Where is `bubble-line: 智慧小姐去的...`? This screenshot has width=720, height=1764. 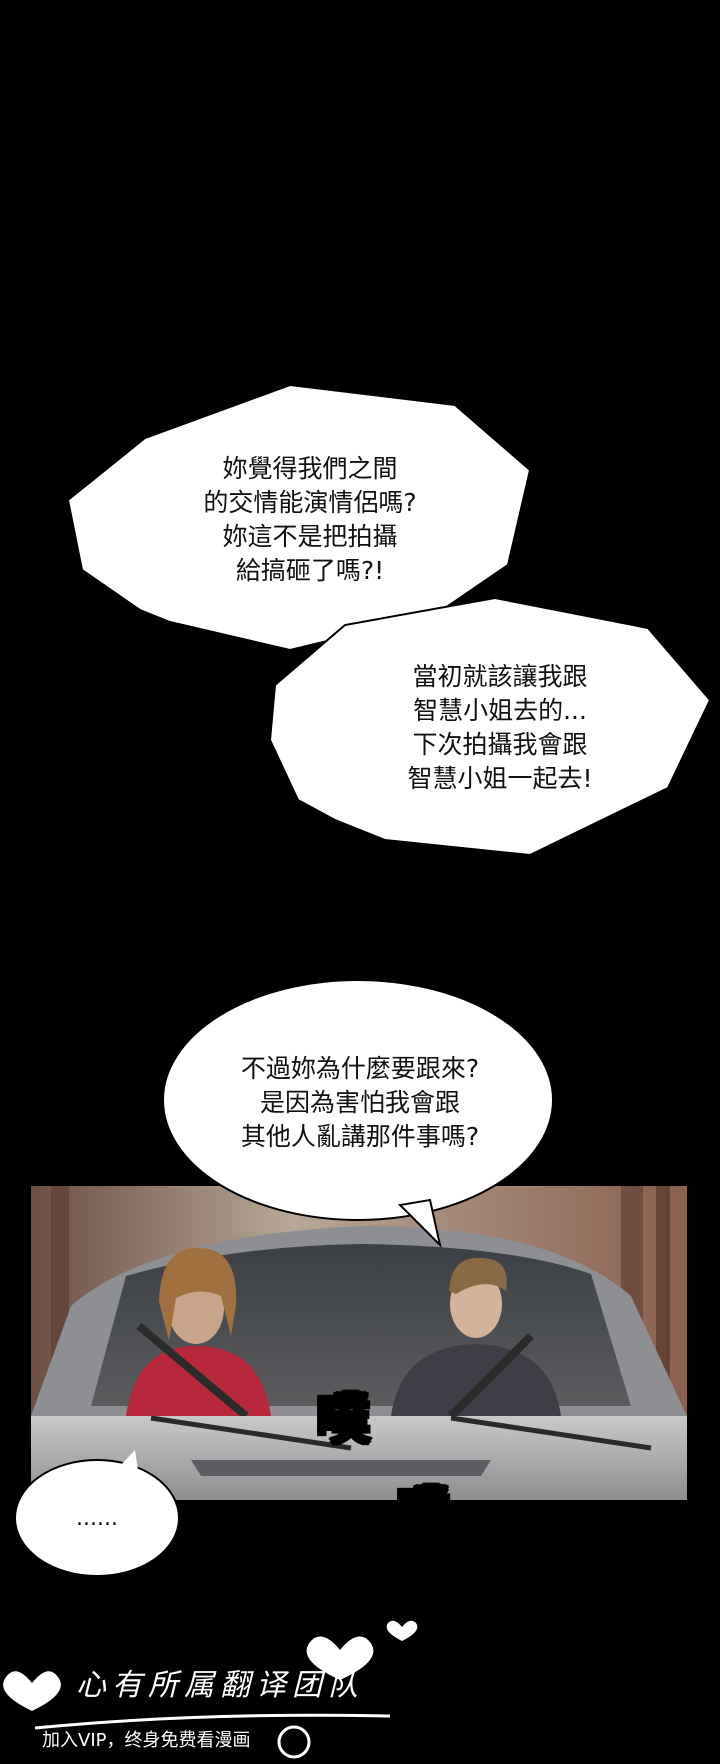
bubble-line: 智慧小姐去的... is located at coordinates (500, 710).